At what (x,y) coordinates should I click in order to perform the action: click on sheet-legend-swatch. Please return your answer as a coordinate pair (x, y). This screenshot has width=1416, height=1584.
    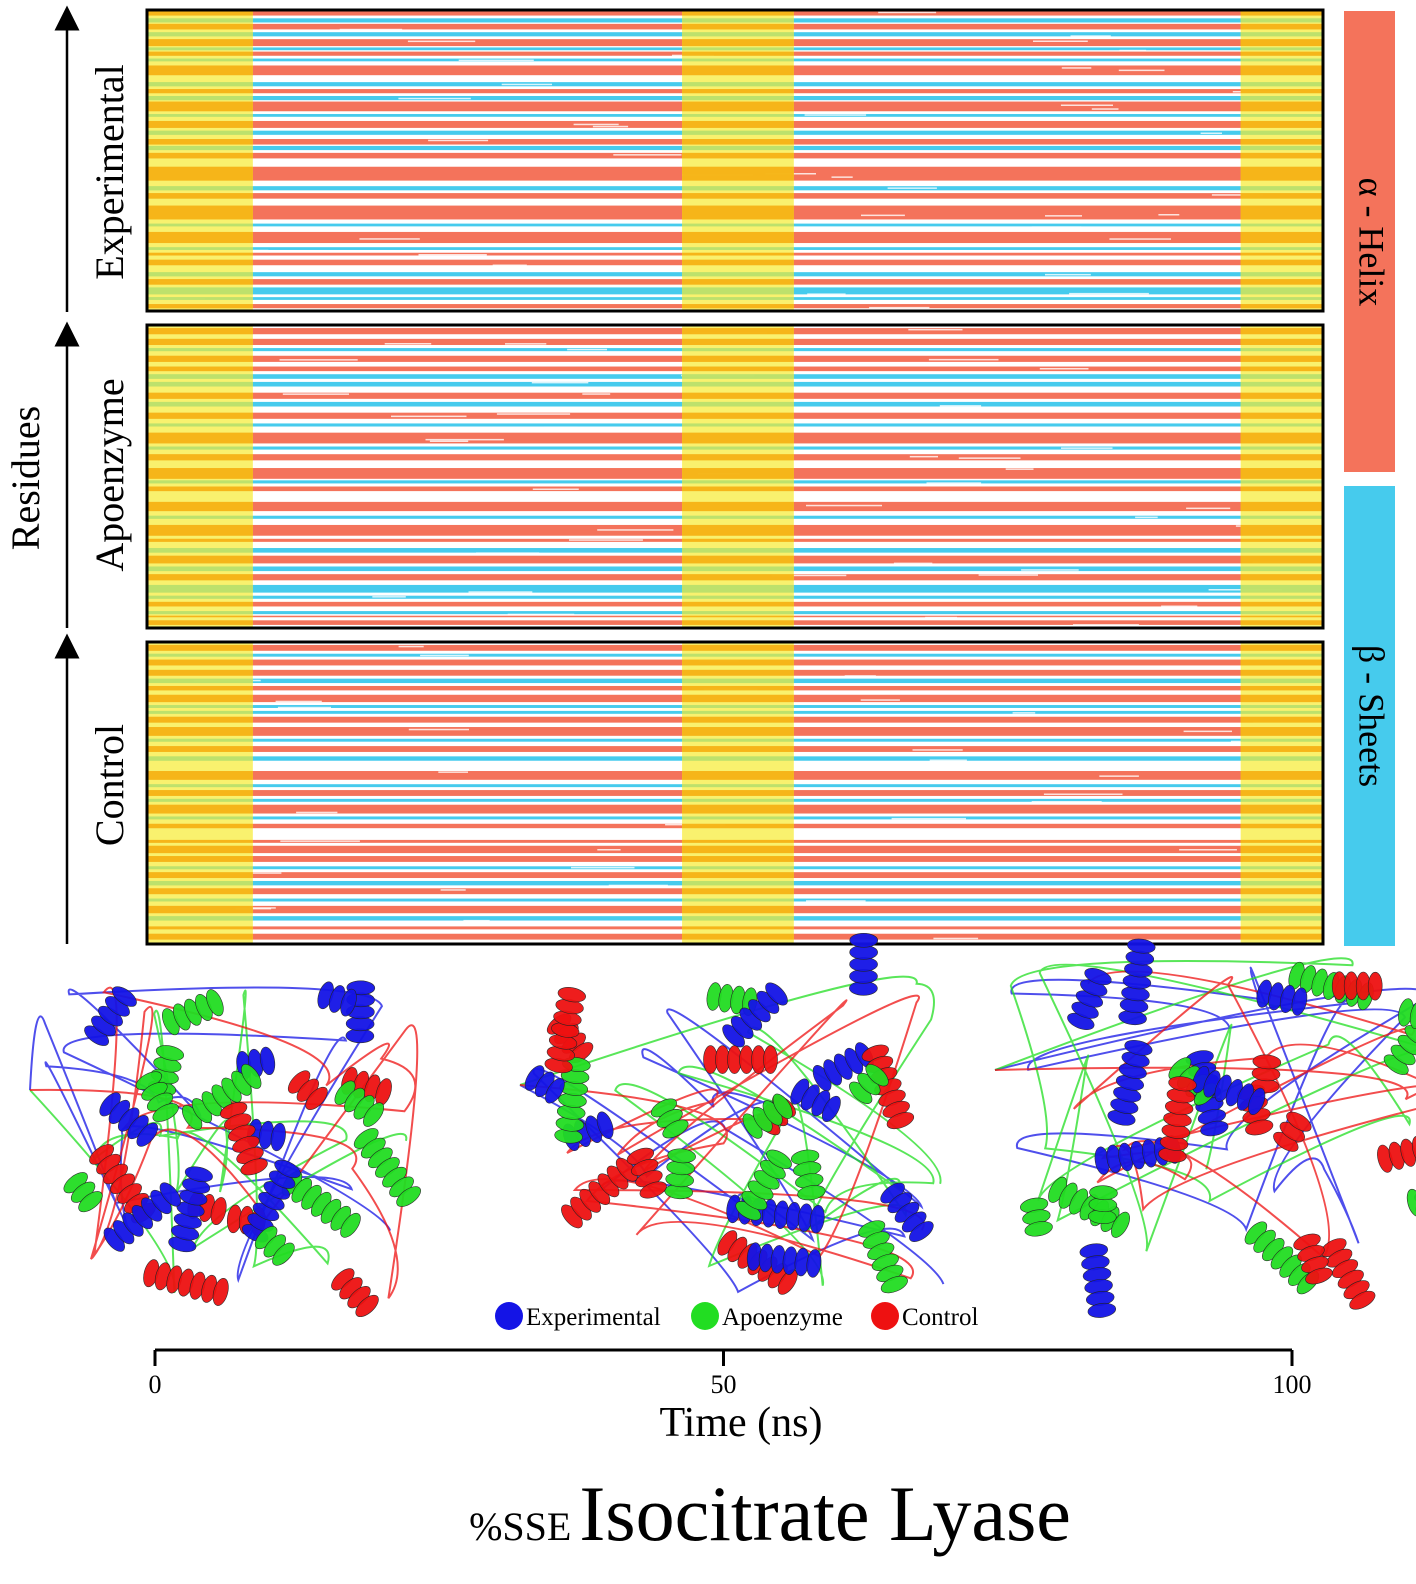
    Looking at the image, I should click on (1369, 716).